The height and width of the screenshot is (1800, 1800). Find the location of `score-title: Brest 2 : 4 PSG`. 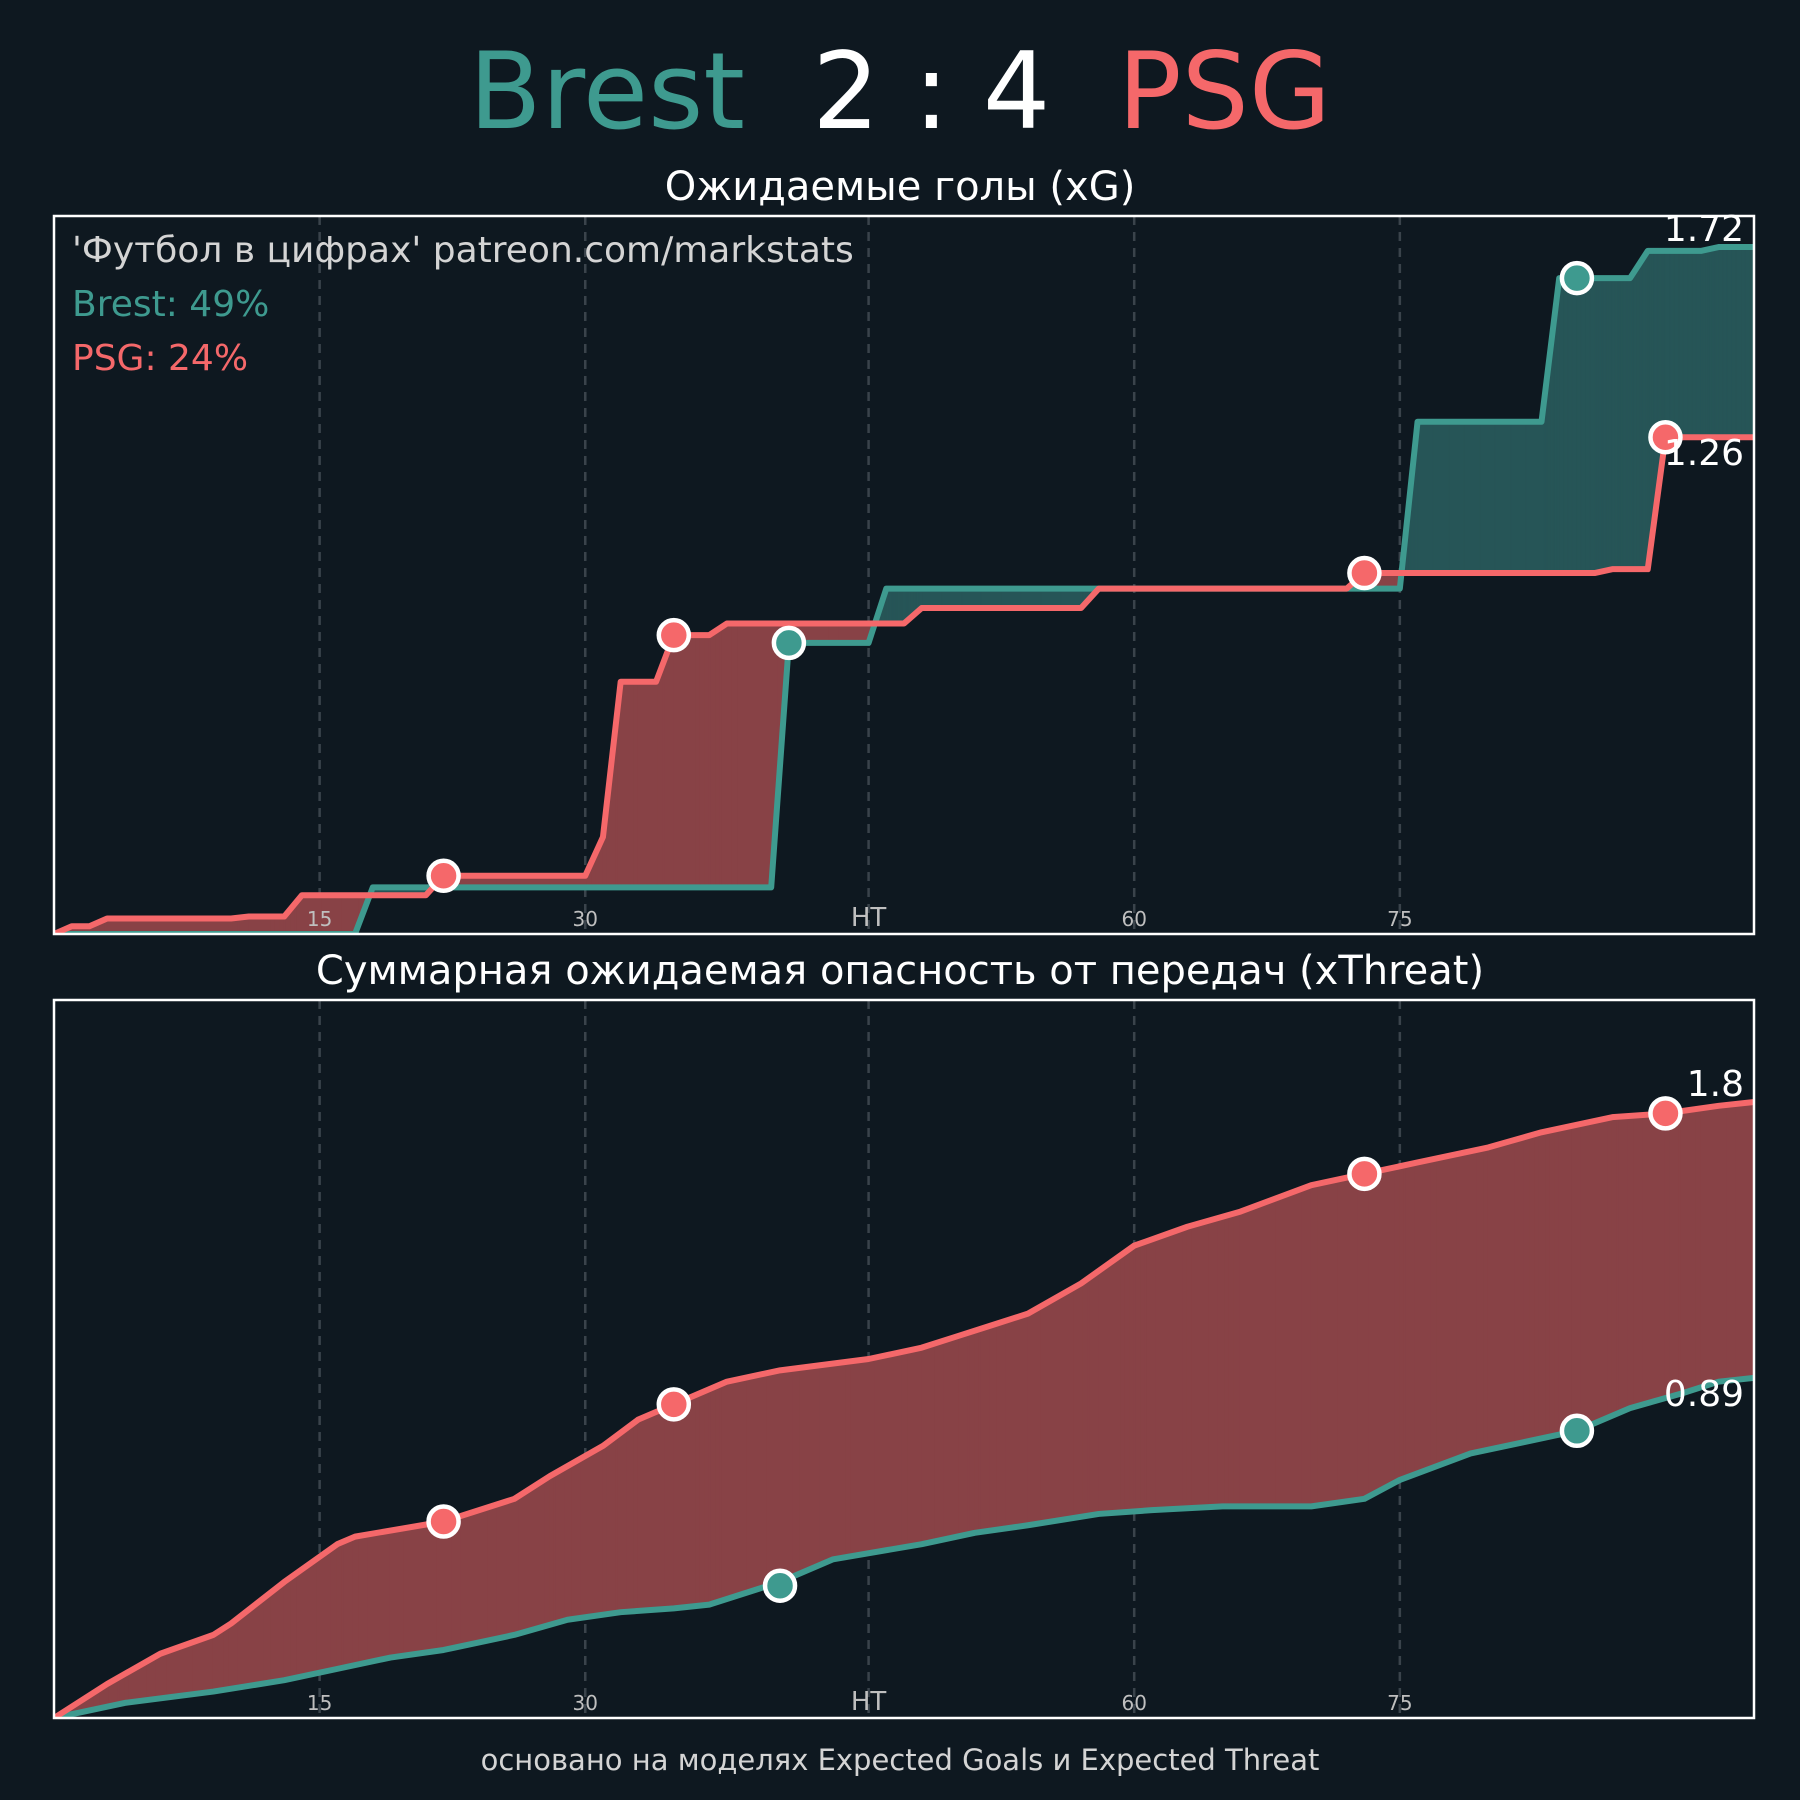

score-title: Brest 2 : 4 PSG is located at coordinates (900, 92).